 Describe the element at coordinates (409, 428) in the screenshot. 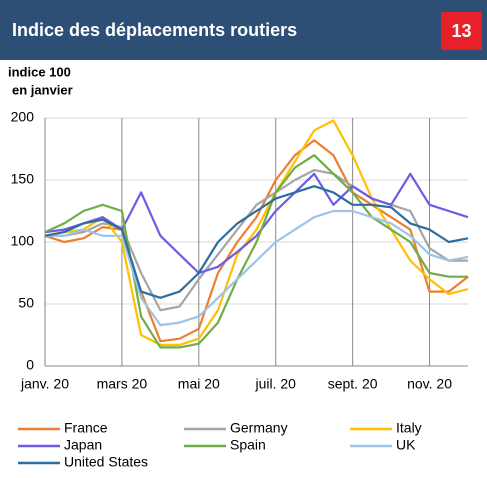

I see `legend-label: Italy` at that location.